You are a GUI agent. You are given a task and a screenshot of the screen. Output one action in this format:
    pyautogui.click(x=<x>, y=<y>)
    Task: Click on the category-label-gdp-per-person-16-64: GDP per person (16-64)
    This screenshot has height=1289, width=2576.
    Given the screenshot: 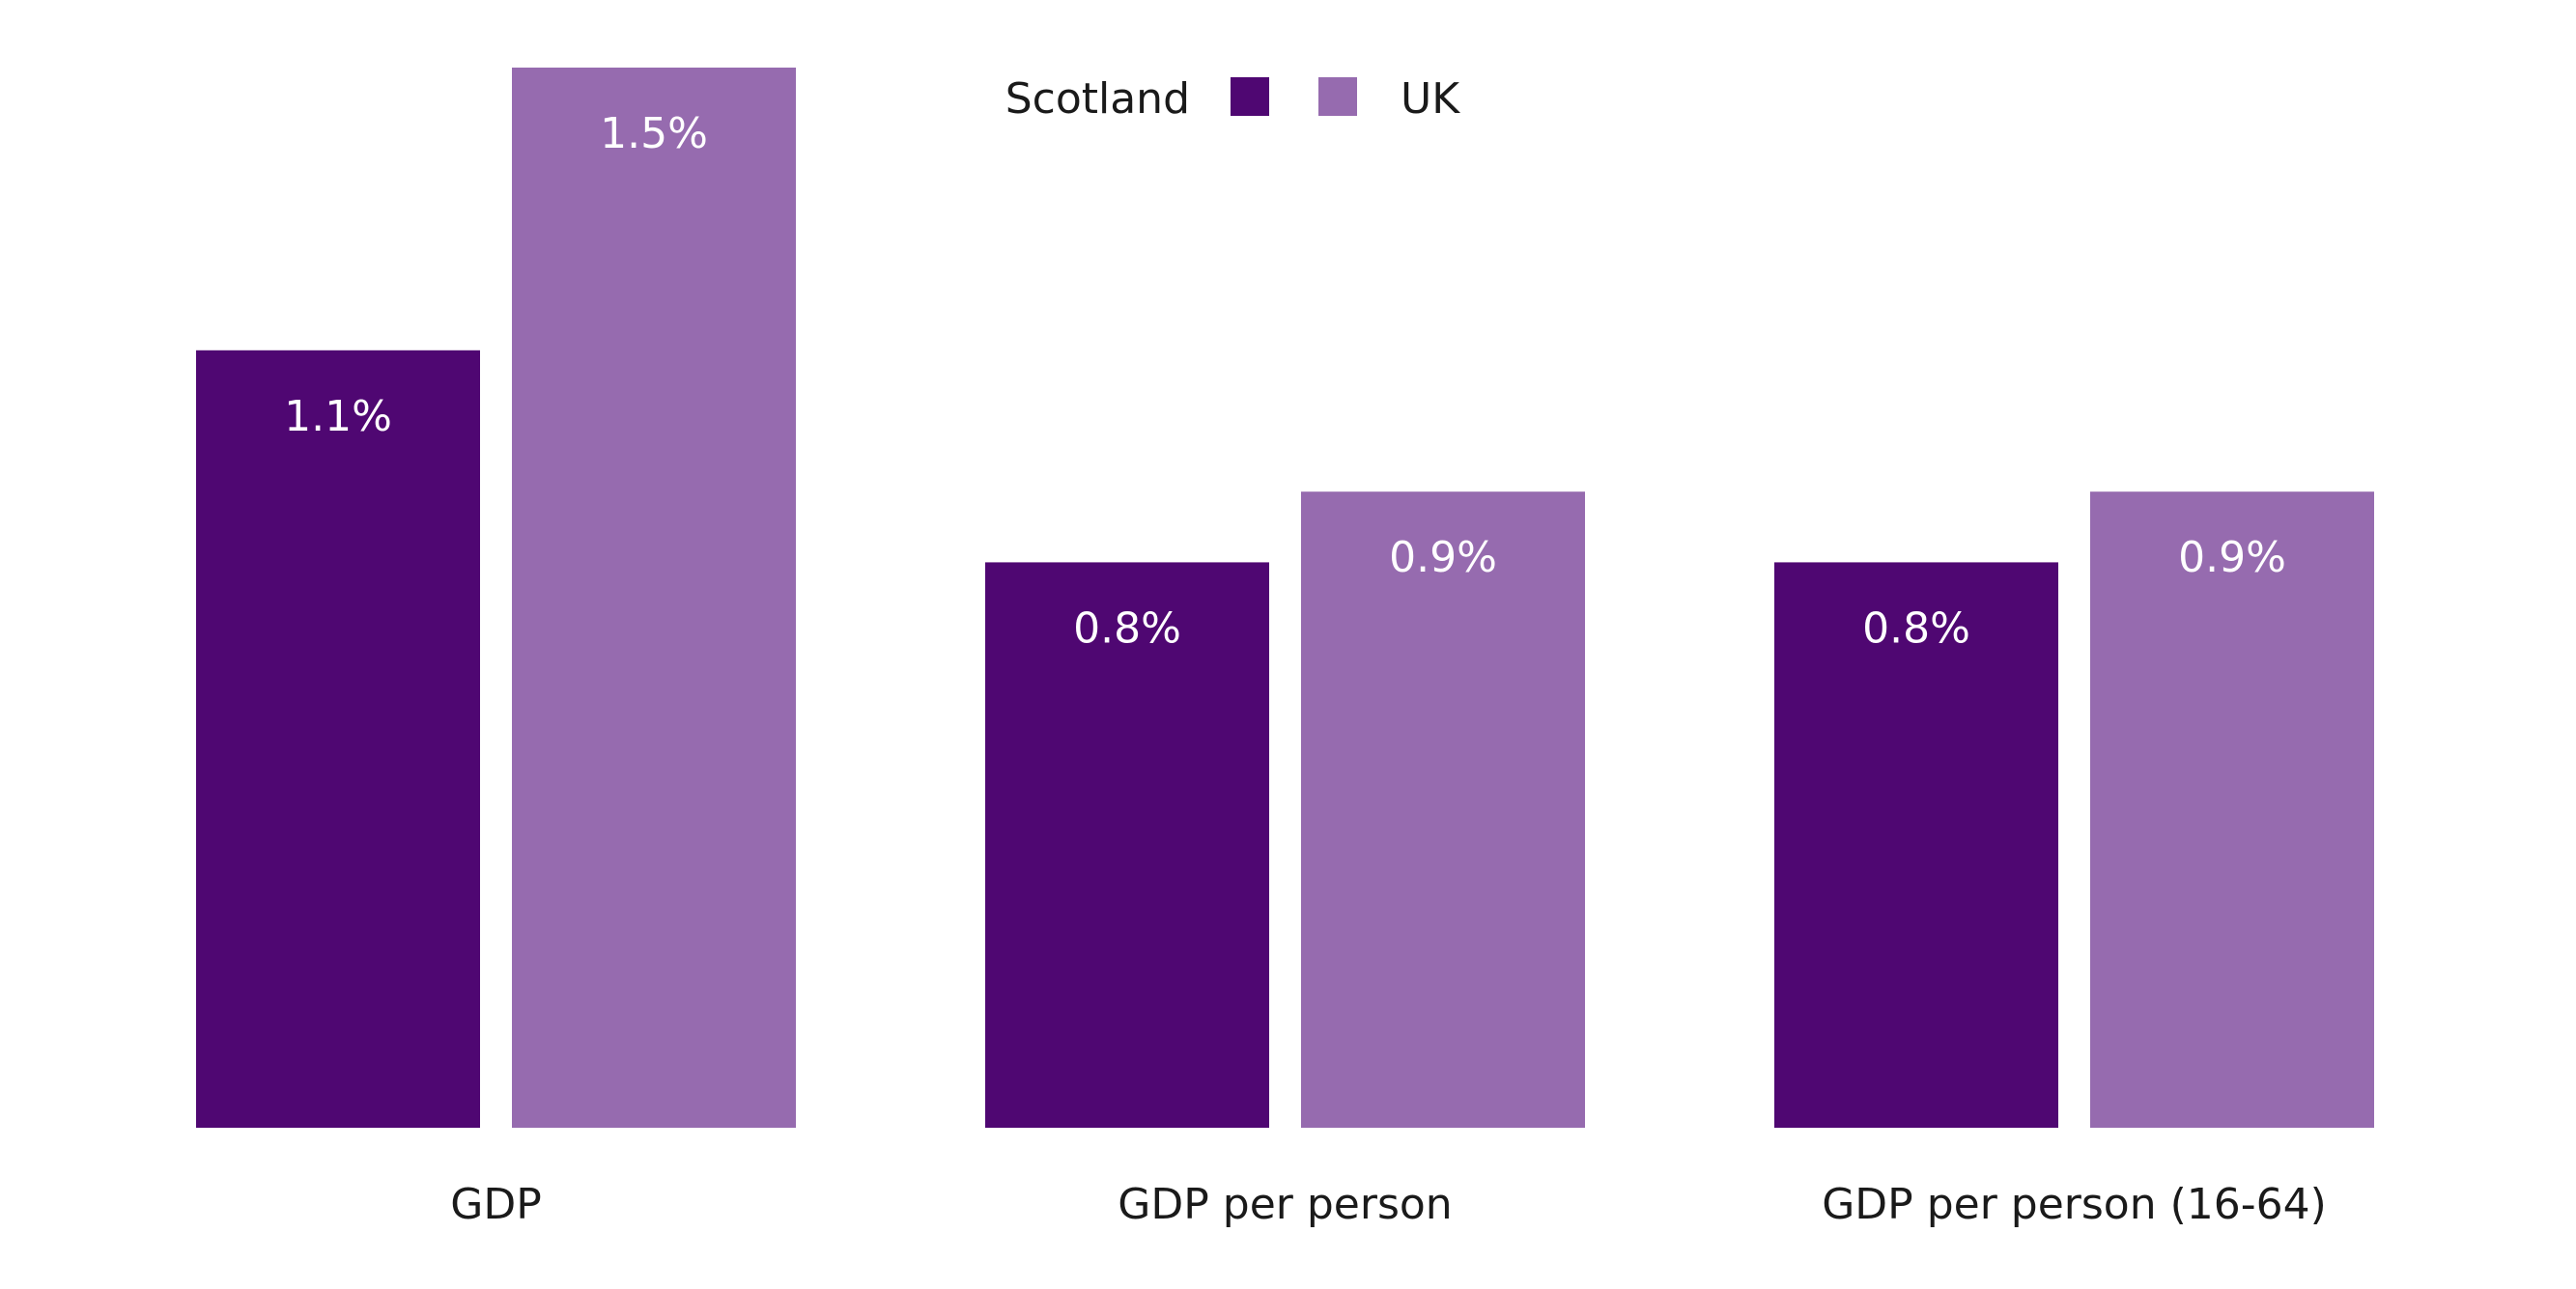 What is the action you would take?
    pyautogui.click(x=2074, y=1204)
    